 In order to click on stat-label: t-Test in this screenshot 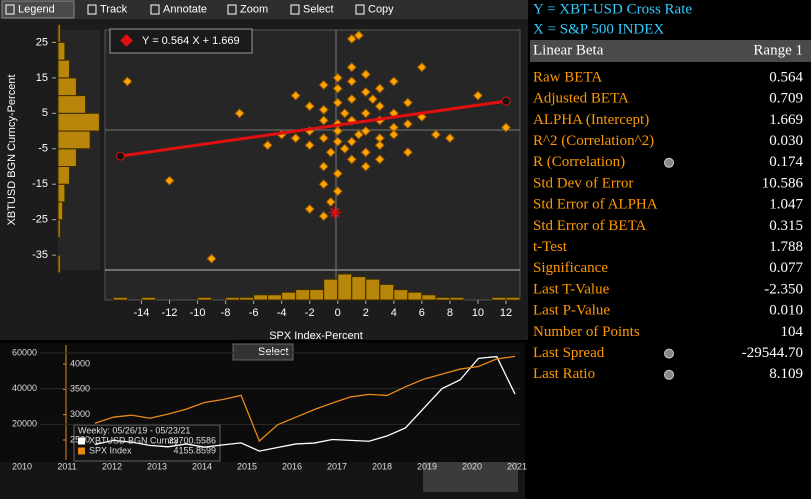, I will do `click(550, 247)`.